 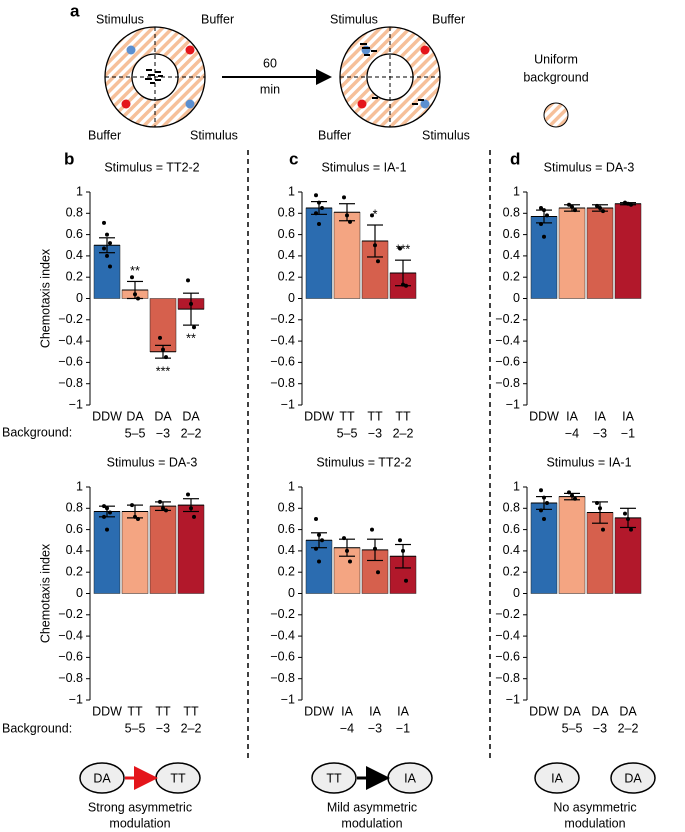 I want to click on significance: **, so click(x=135, y=271).